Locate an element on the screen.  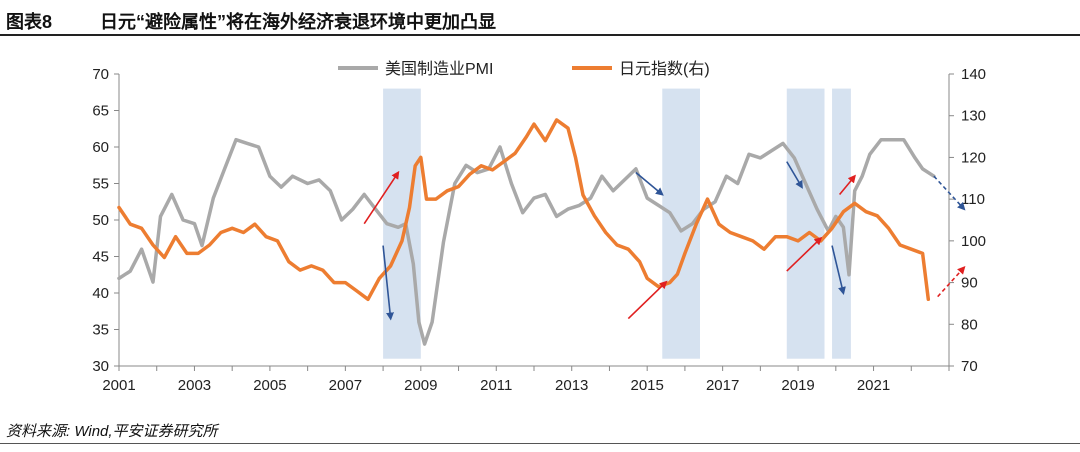
y-left-tick-label: 60 is located at coordinates (100, 147).